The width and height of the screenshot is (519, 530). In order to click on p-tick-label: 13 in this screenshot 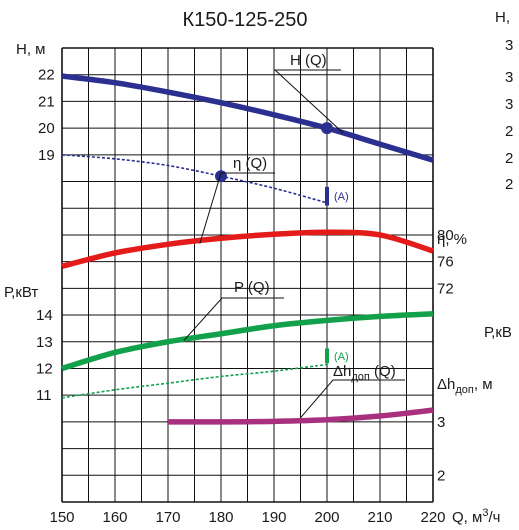, I will do `click(44, 342)`.